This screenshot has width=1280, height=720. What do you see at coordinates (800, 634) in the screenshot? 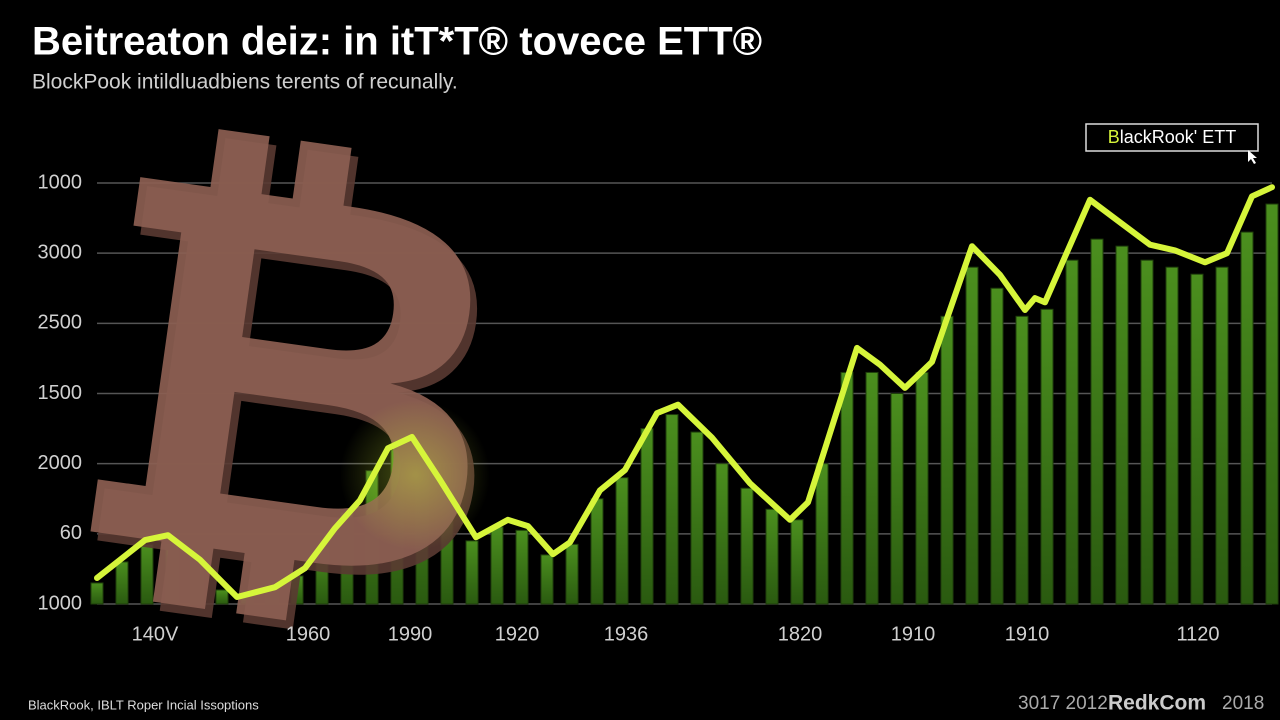
I see `x-tick-label: 1820` at bounding box center [800, 634].